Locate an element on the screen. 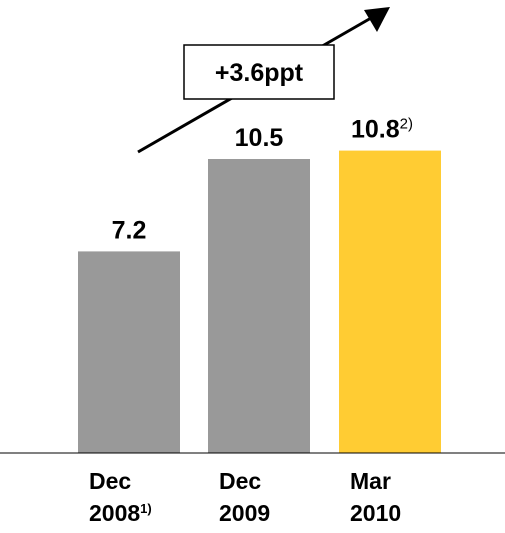 Image resolution: width=505 pixels, height=533 pixels. growth-arrow-head is located at coordinates (377, 19).